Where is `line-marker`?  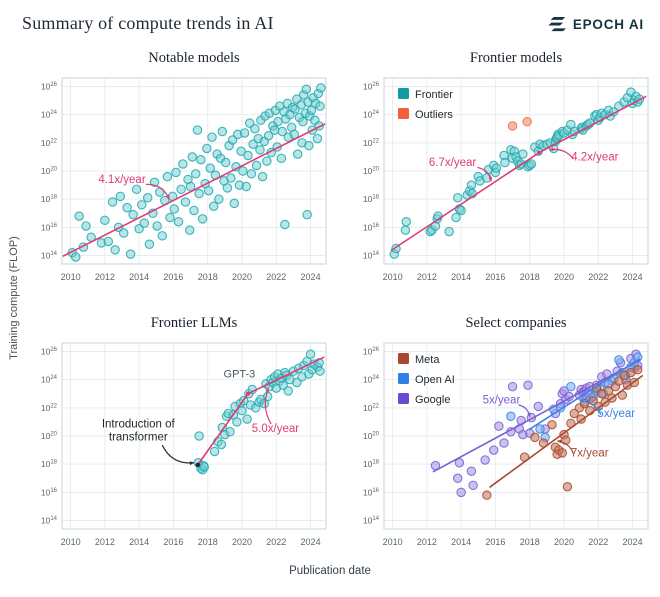 line-marker is located at coordinates (539, 152).